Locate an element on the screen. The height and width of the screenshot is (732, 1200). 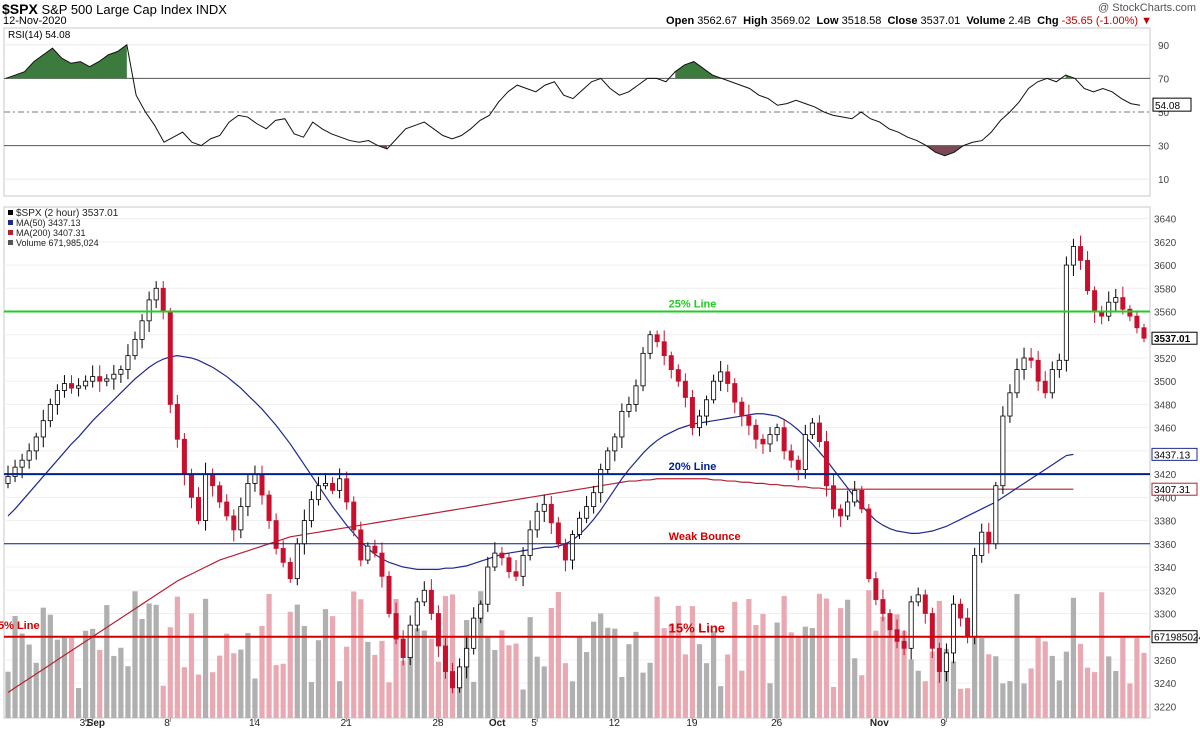
support-line-label: 25% Line is located at coordinates (693, 305).